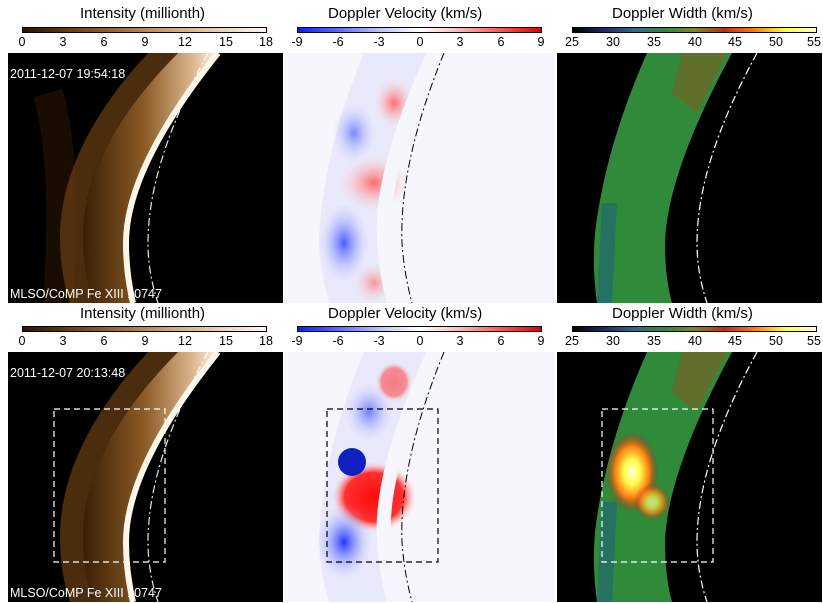  I want to click on timestamp-label: 2011-12-07 19:54:18, so click(68, 74).